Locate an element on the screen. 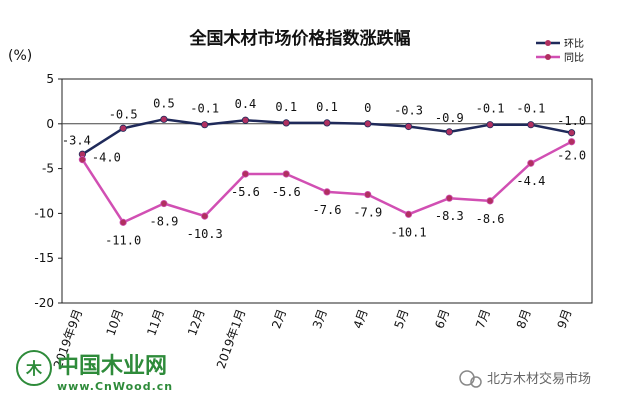  legend-marker-mom is located at coordinates (548, 43).